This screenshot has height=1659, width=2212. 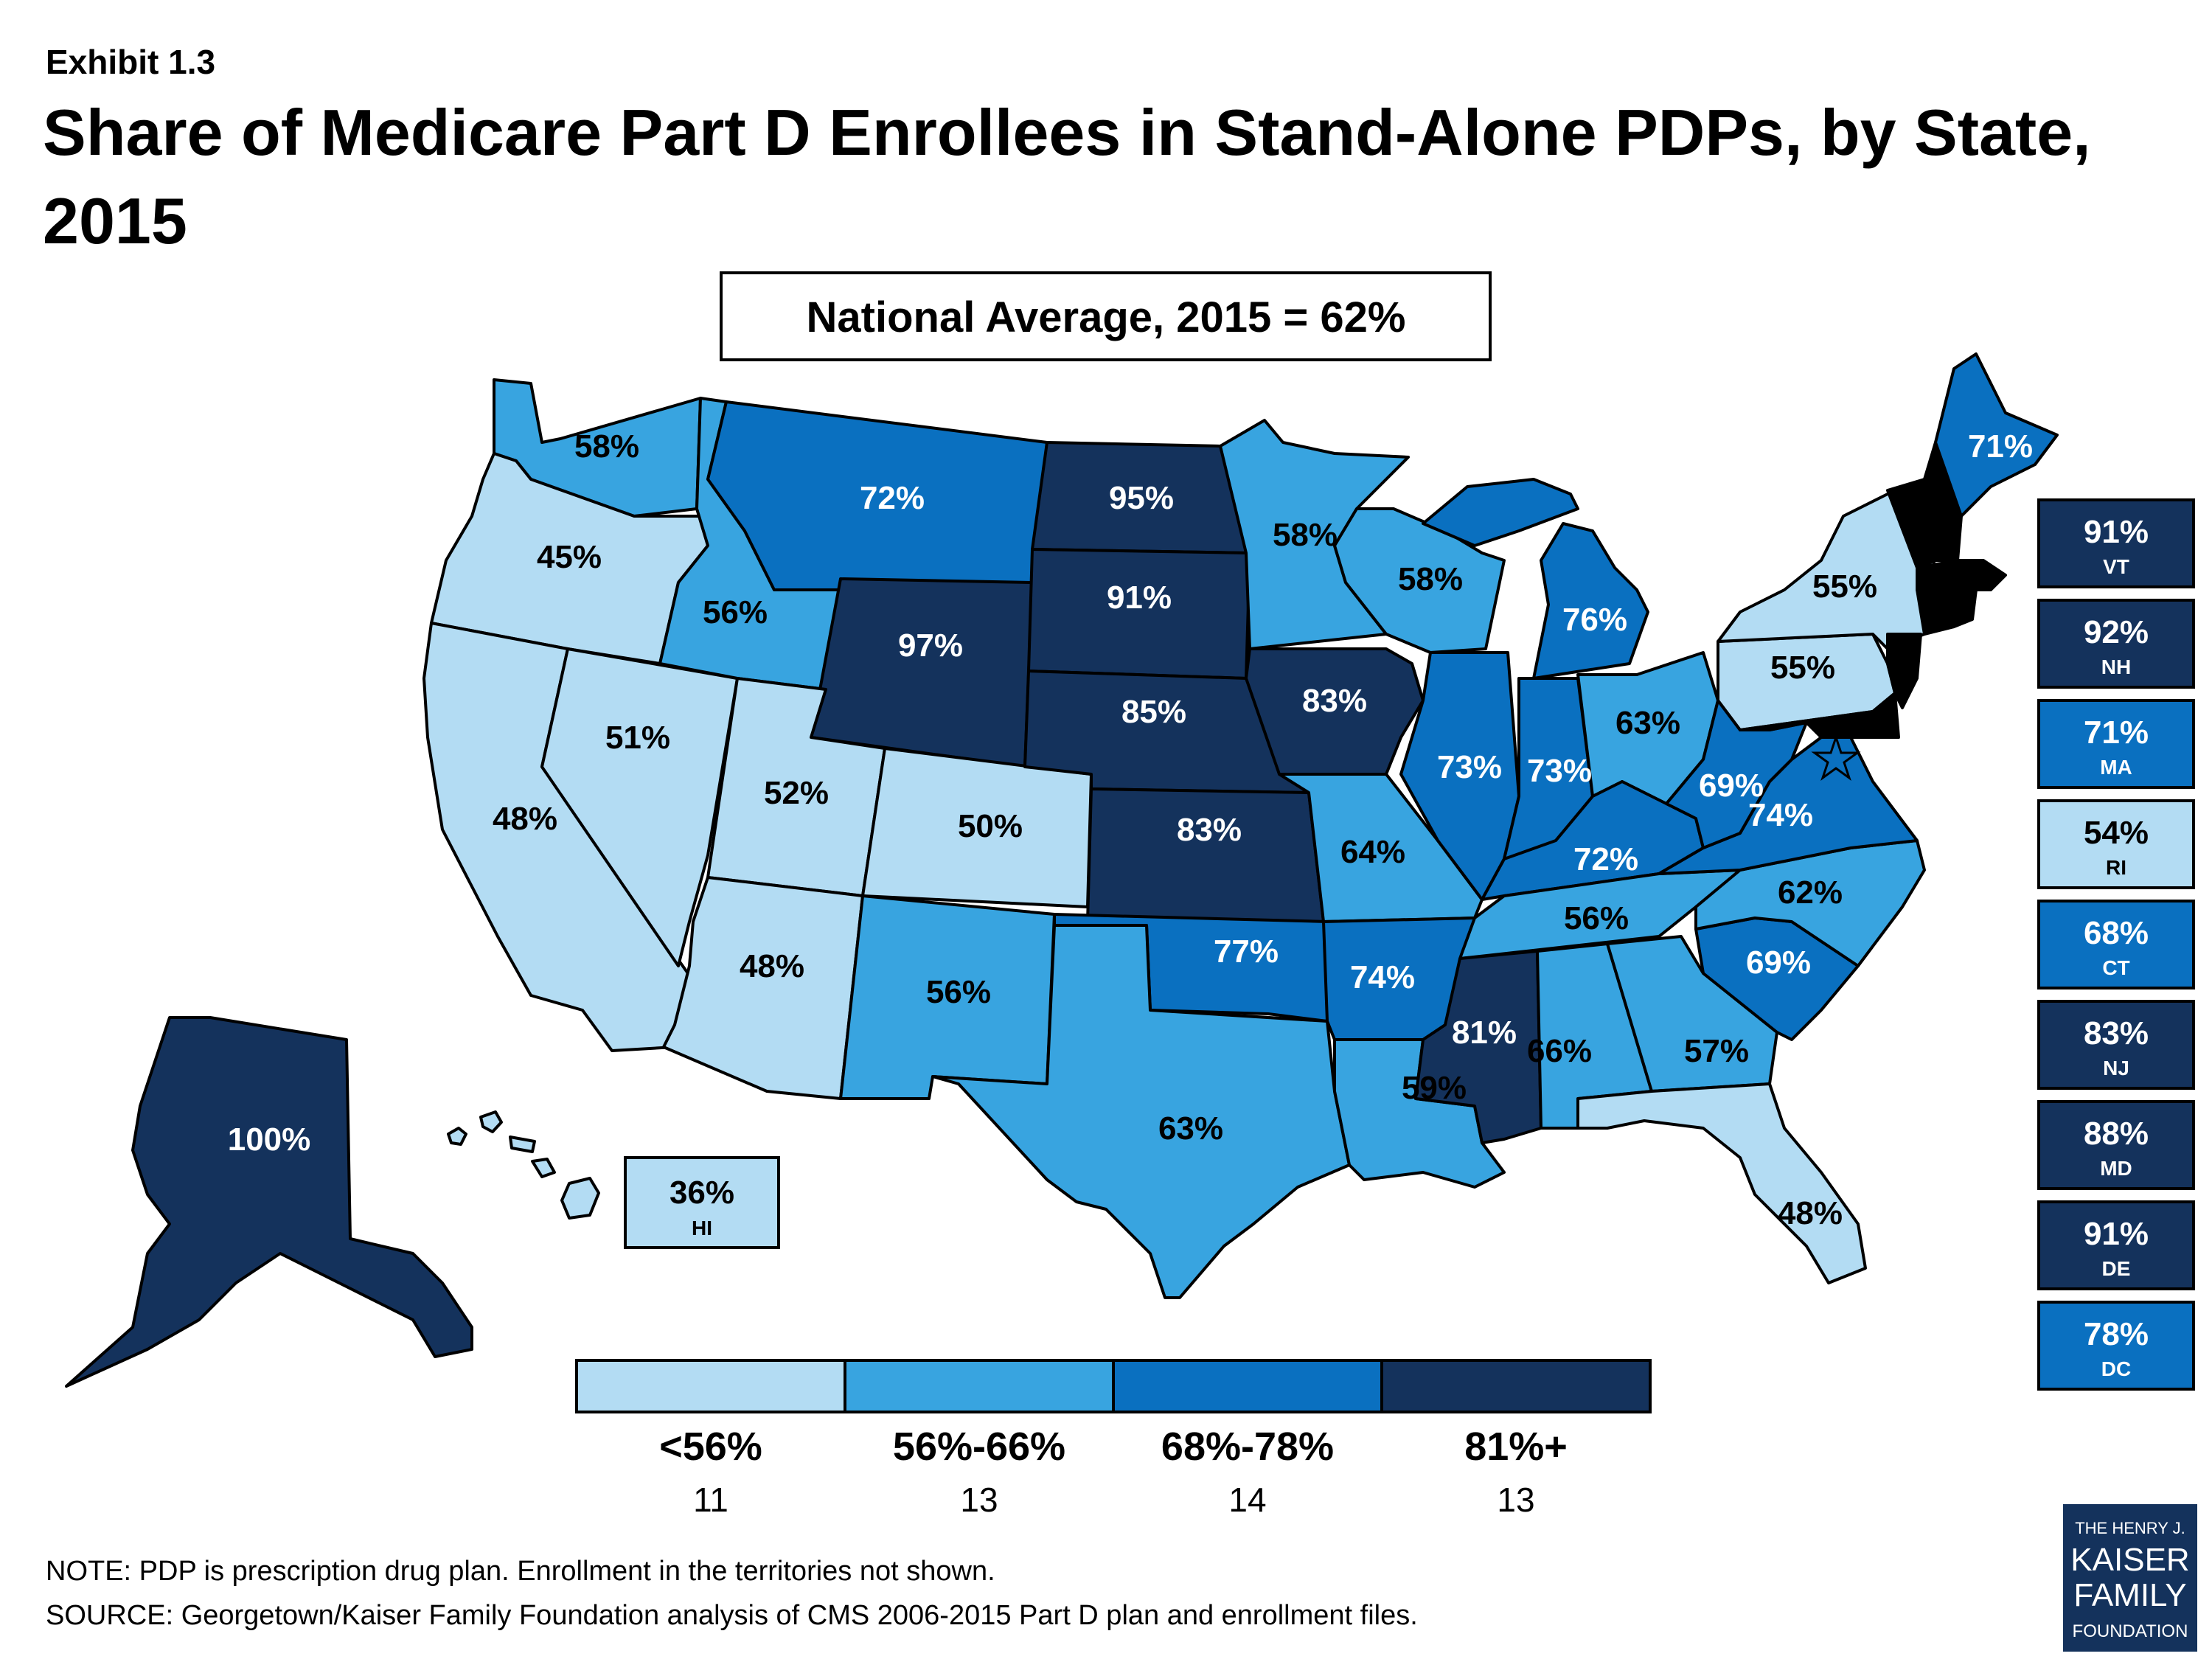 What do you see at coordinates (1153, 712) in the screenshot?
I see `label-ne: 85%` at bounding box center [1153, 712].